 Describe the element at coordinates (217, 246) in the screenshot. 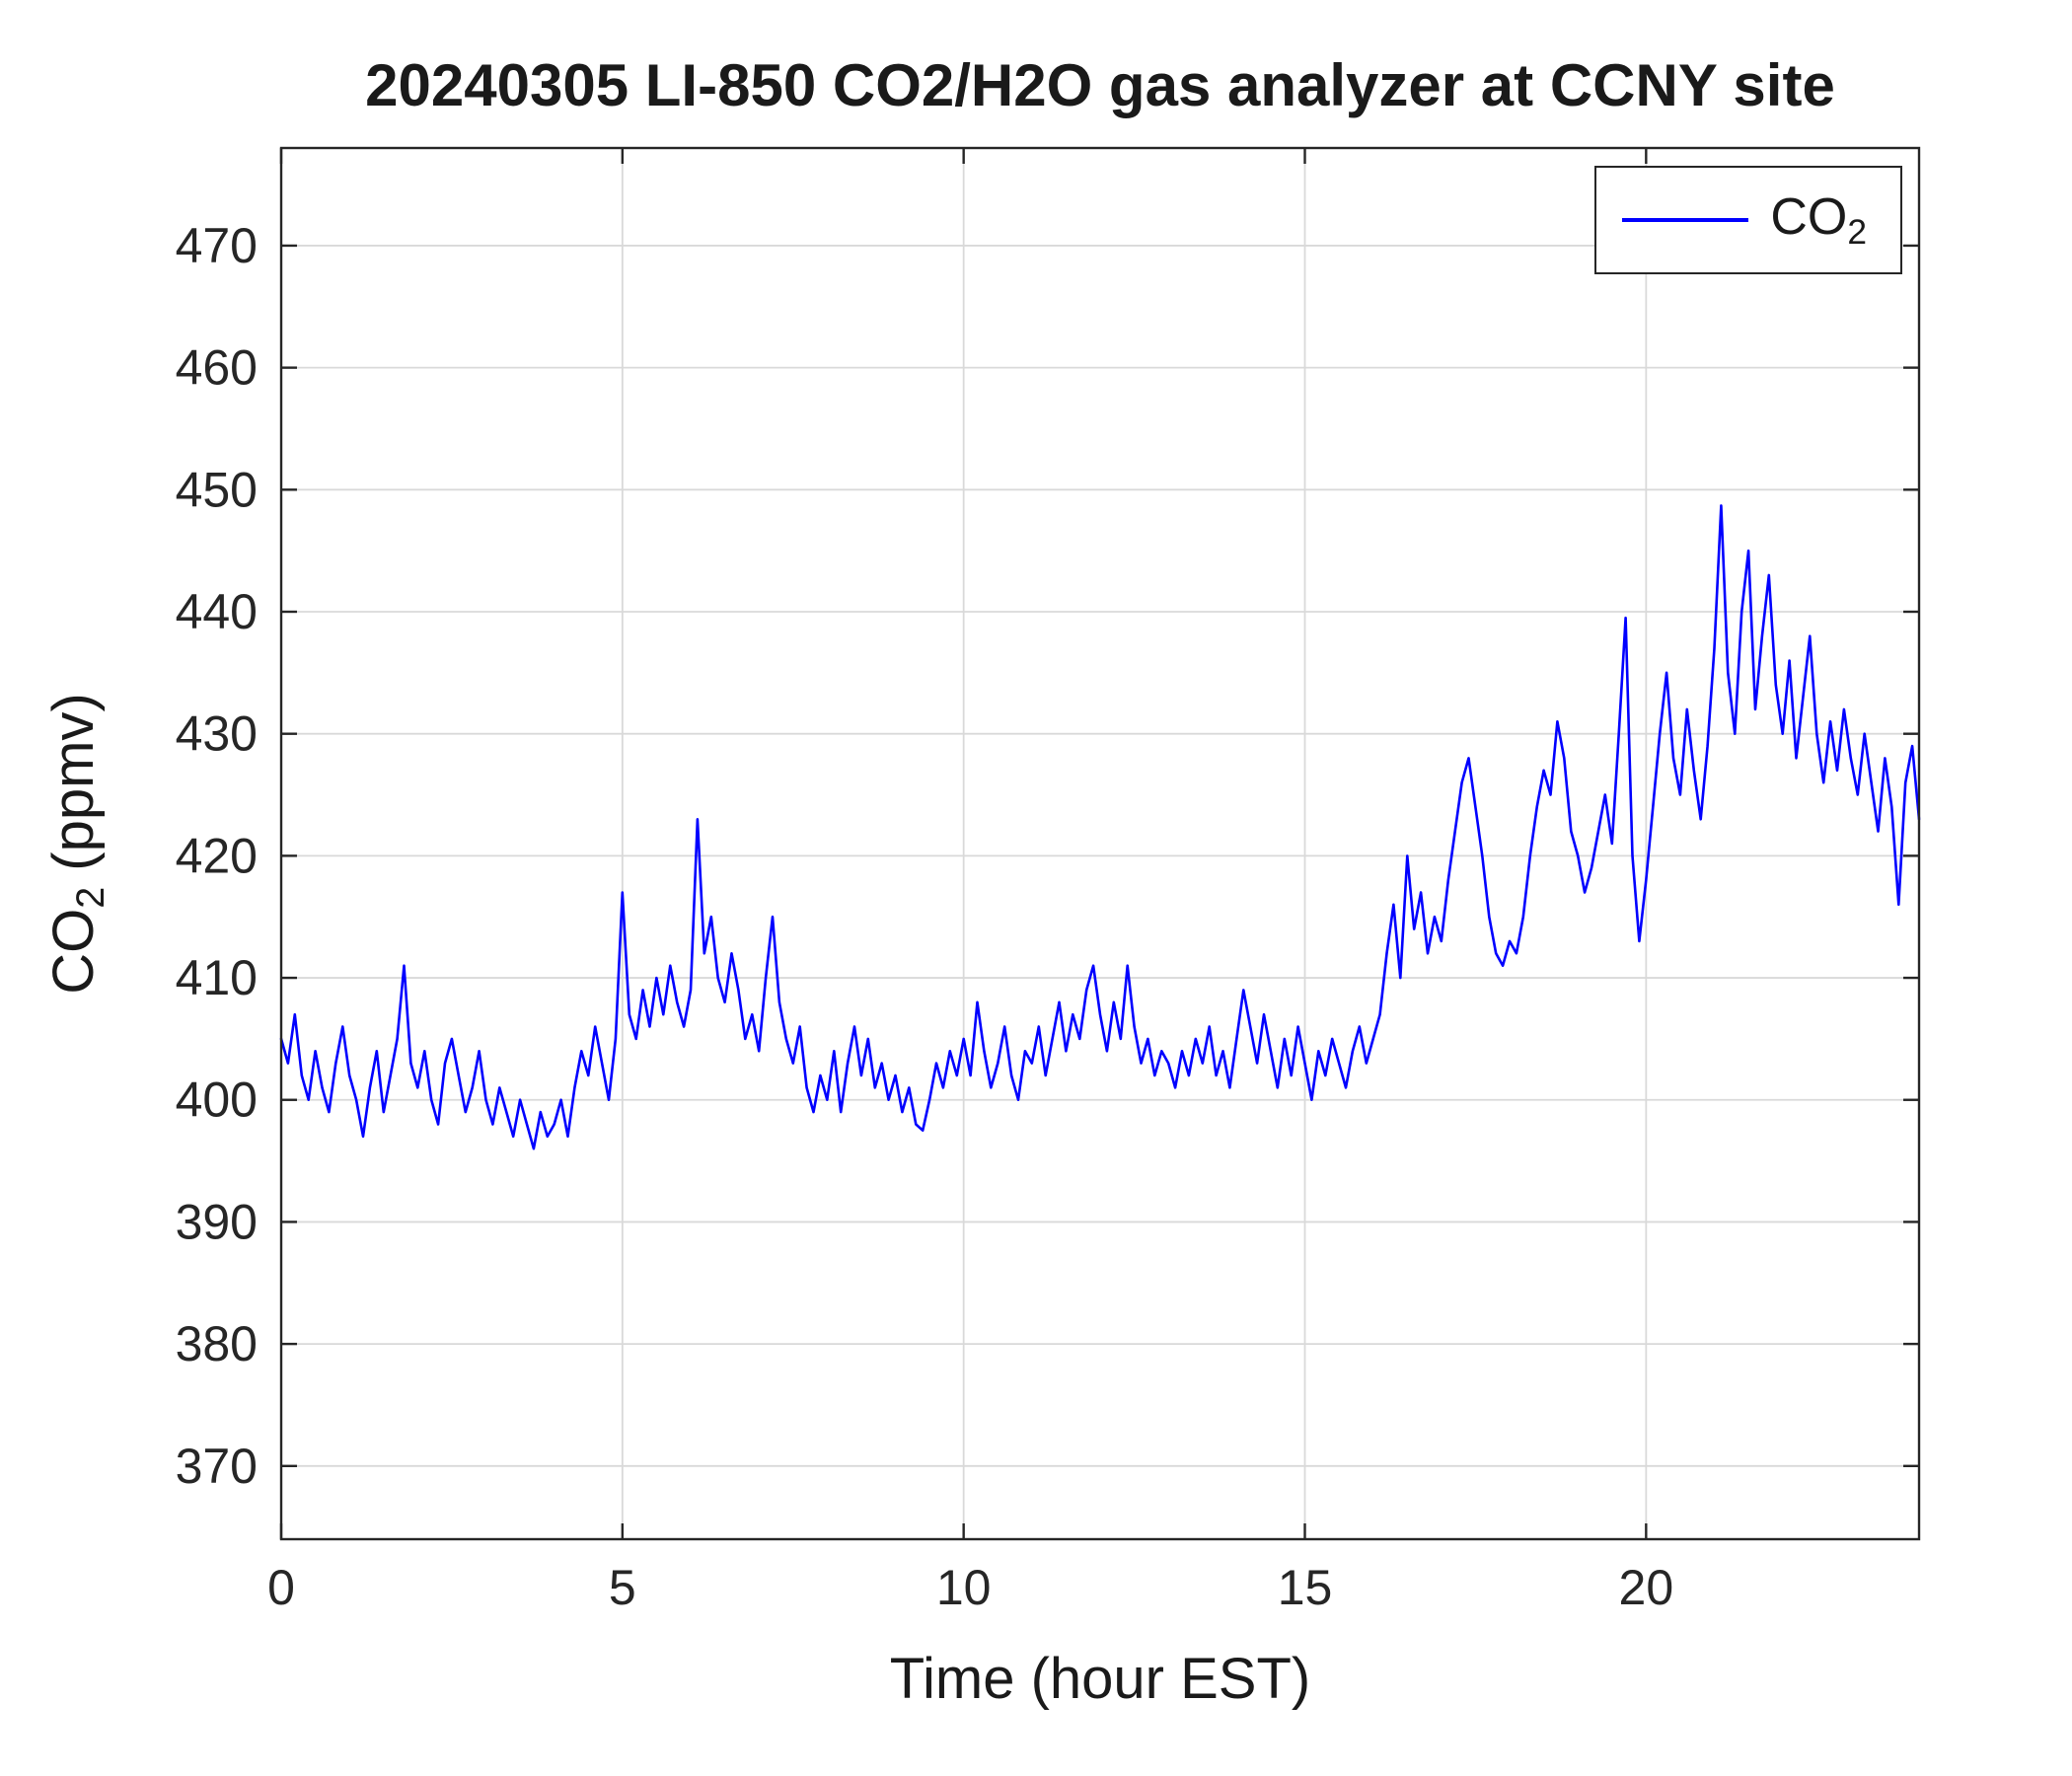

I see `y-tick-label: 470` at that location.